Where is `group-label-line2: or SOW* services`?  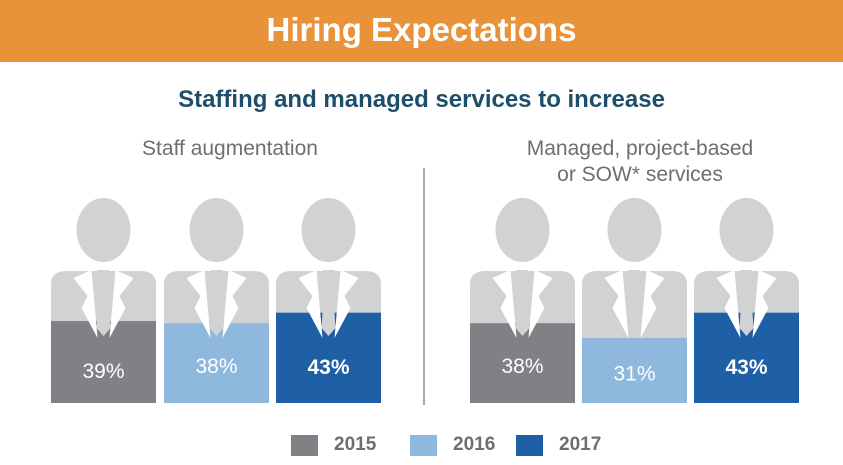
group-label-line2: or SOW* services is located at coordinates (640, 174).